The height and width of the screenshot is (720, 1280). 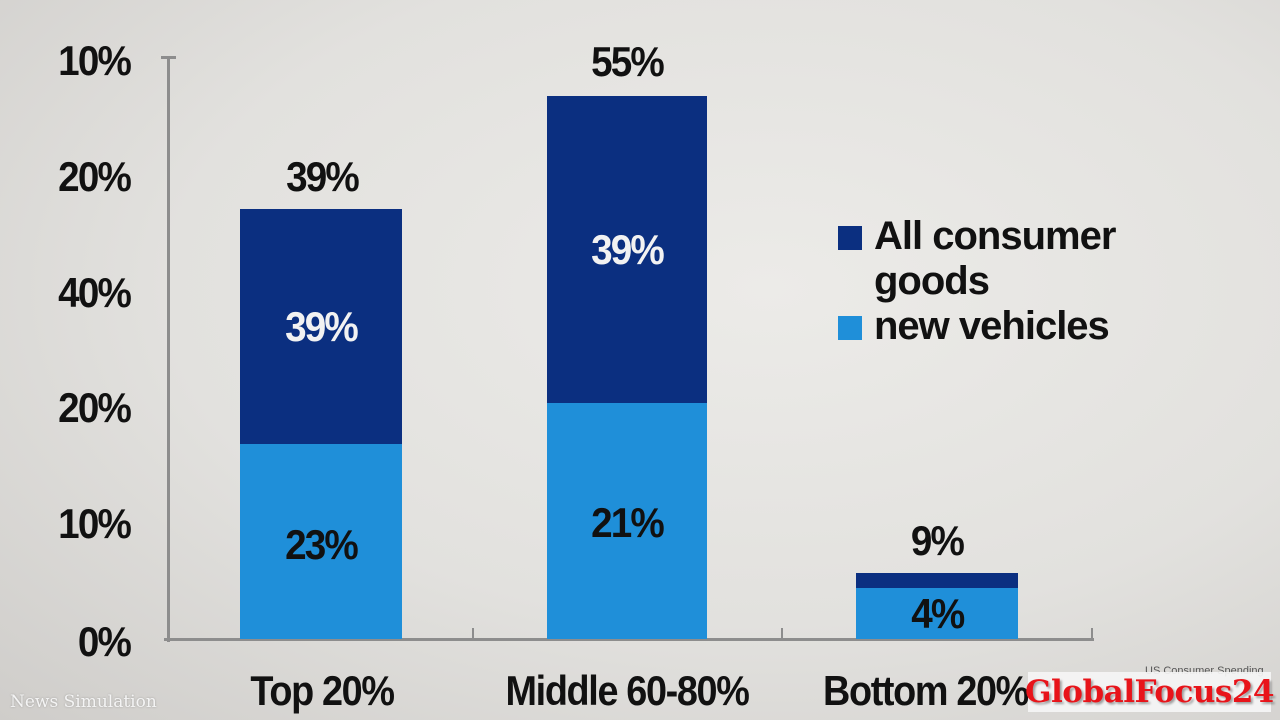 What do you see at coordinates (1149, 692) in the screenshot?
I see `brand-logo: GlobalFocus24` at bounding box center [1149, 692].